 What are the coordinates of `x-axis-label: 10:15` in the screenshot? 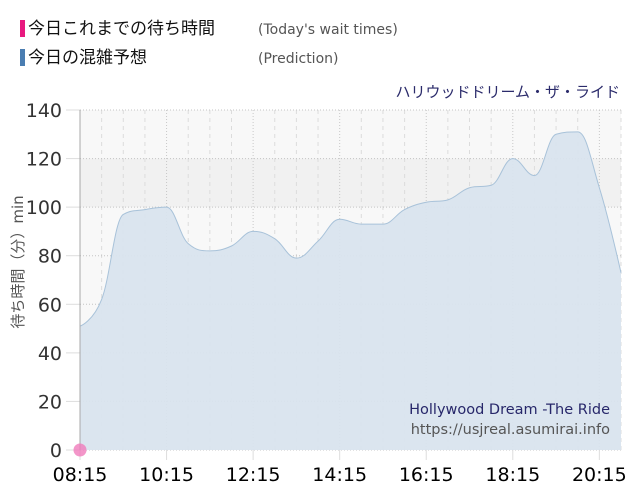 It's located at (166, 475).